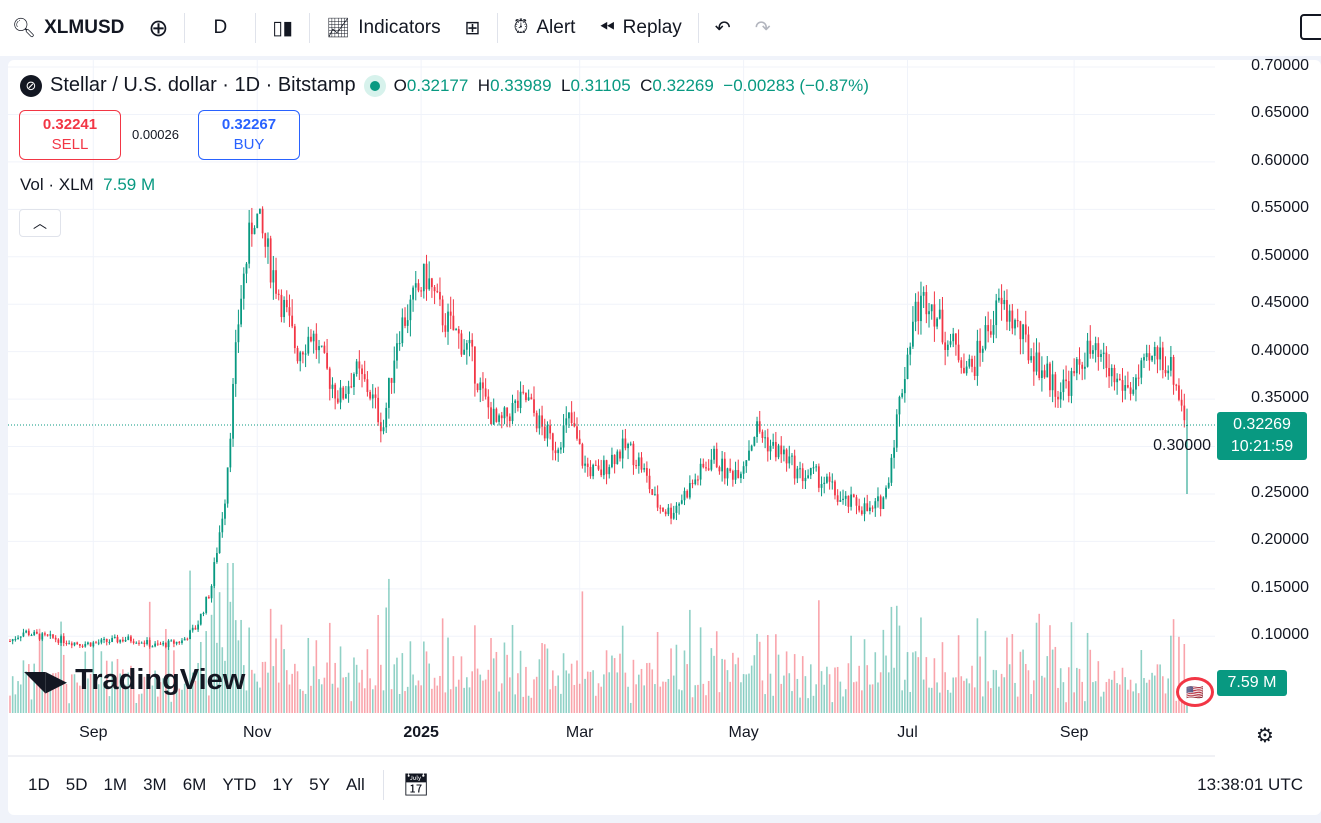  I want to click on range-6m: 6M, so click(194, 784).